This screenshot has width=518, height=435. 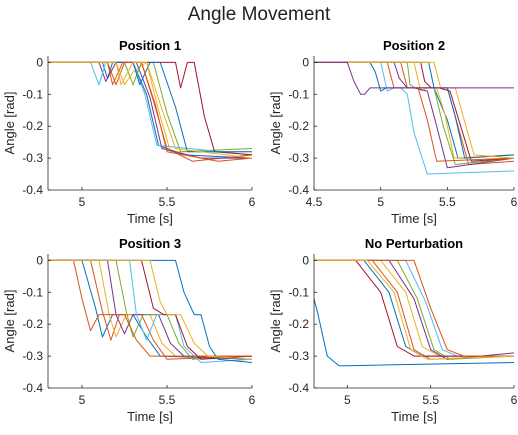 I want to click on subplot-title: Position 3, so click(x=150, y=243).